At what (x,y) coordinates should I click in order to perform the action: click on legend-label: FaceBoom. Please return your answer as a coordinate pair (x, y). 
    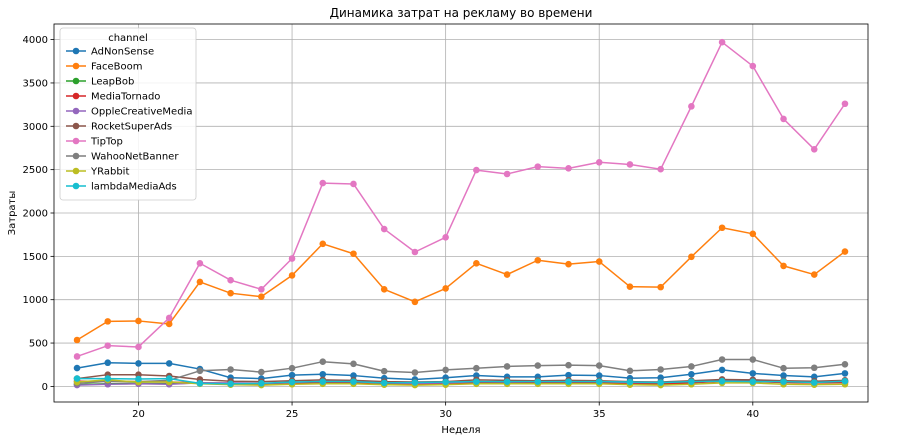
    Looking at the image, I should click on (116, 67).